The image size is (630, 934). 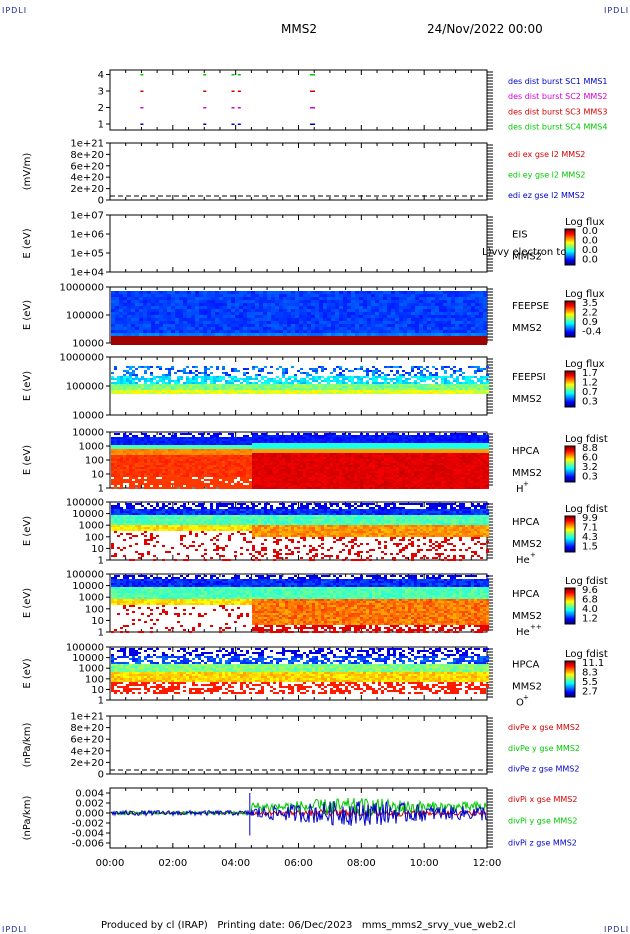 What do you see at coordinates (570, 329) in the screenshot?
I see `colorbar-cell` at bounding box center [570, 329].